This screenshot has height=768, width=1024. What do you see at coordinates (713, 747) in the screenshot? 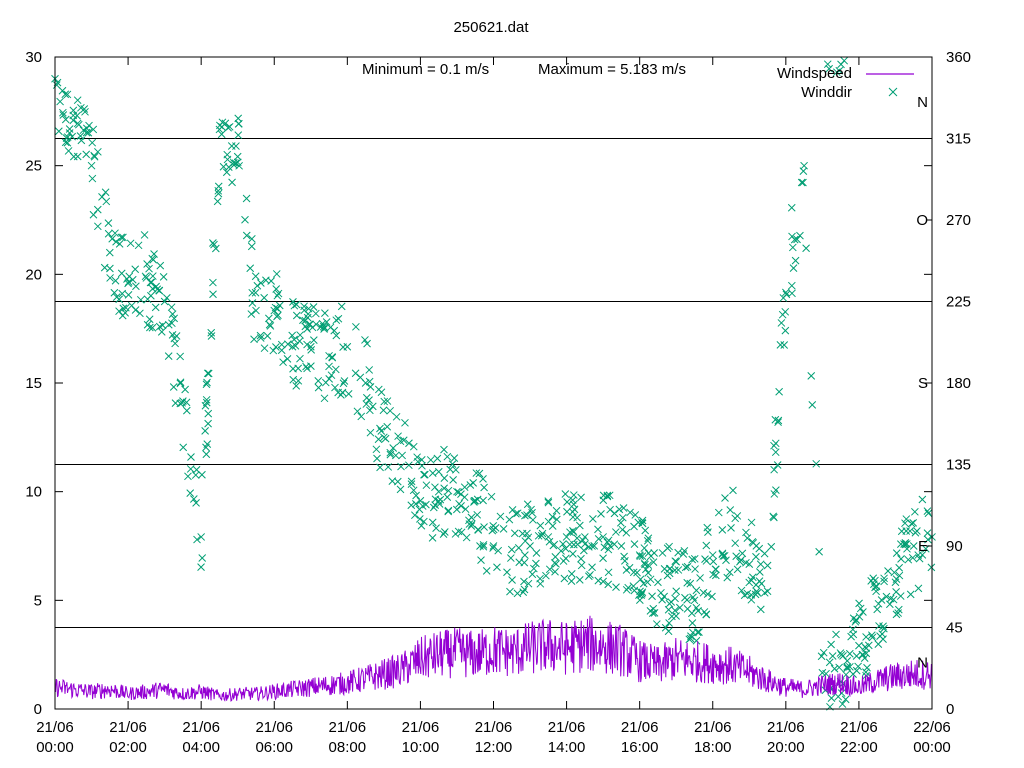
I see `x-tick-label-time: 18:00` at bounding box center [713, 747].